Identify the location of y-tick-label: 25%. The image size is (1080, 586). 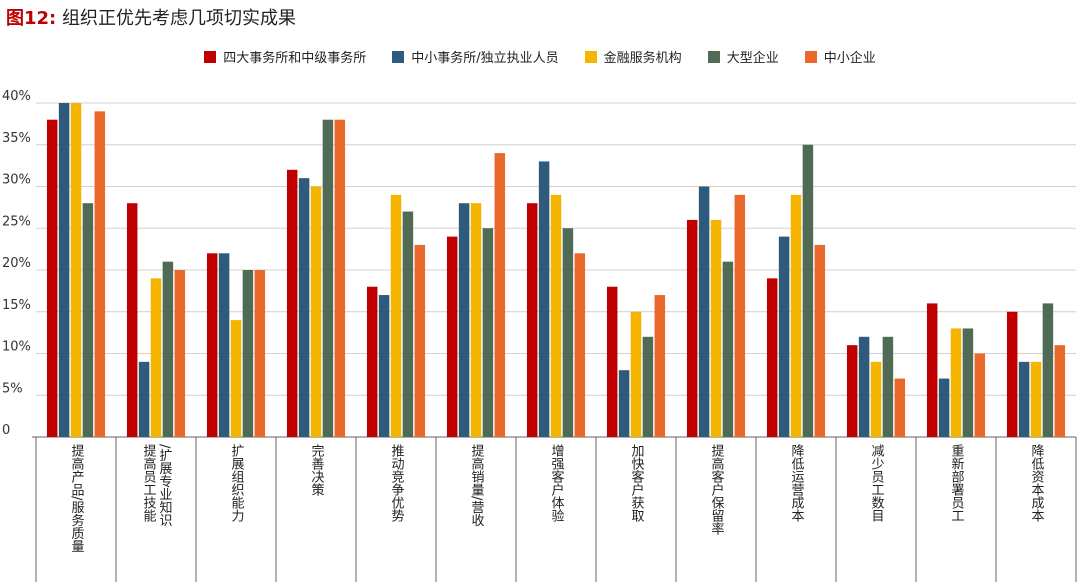
(16, 221).